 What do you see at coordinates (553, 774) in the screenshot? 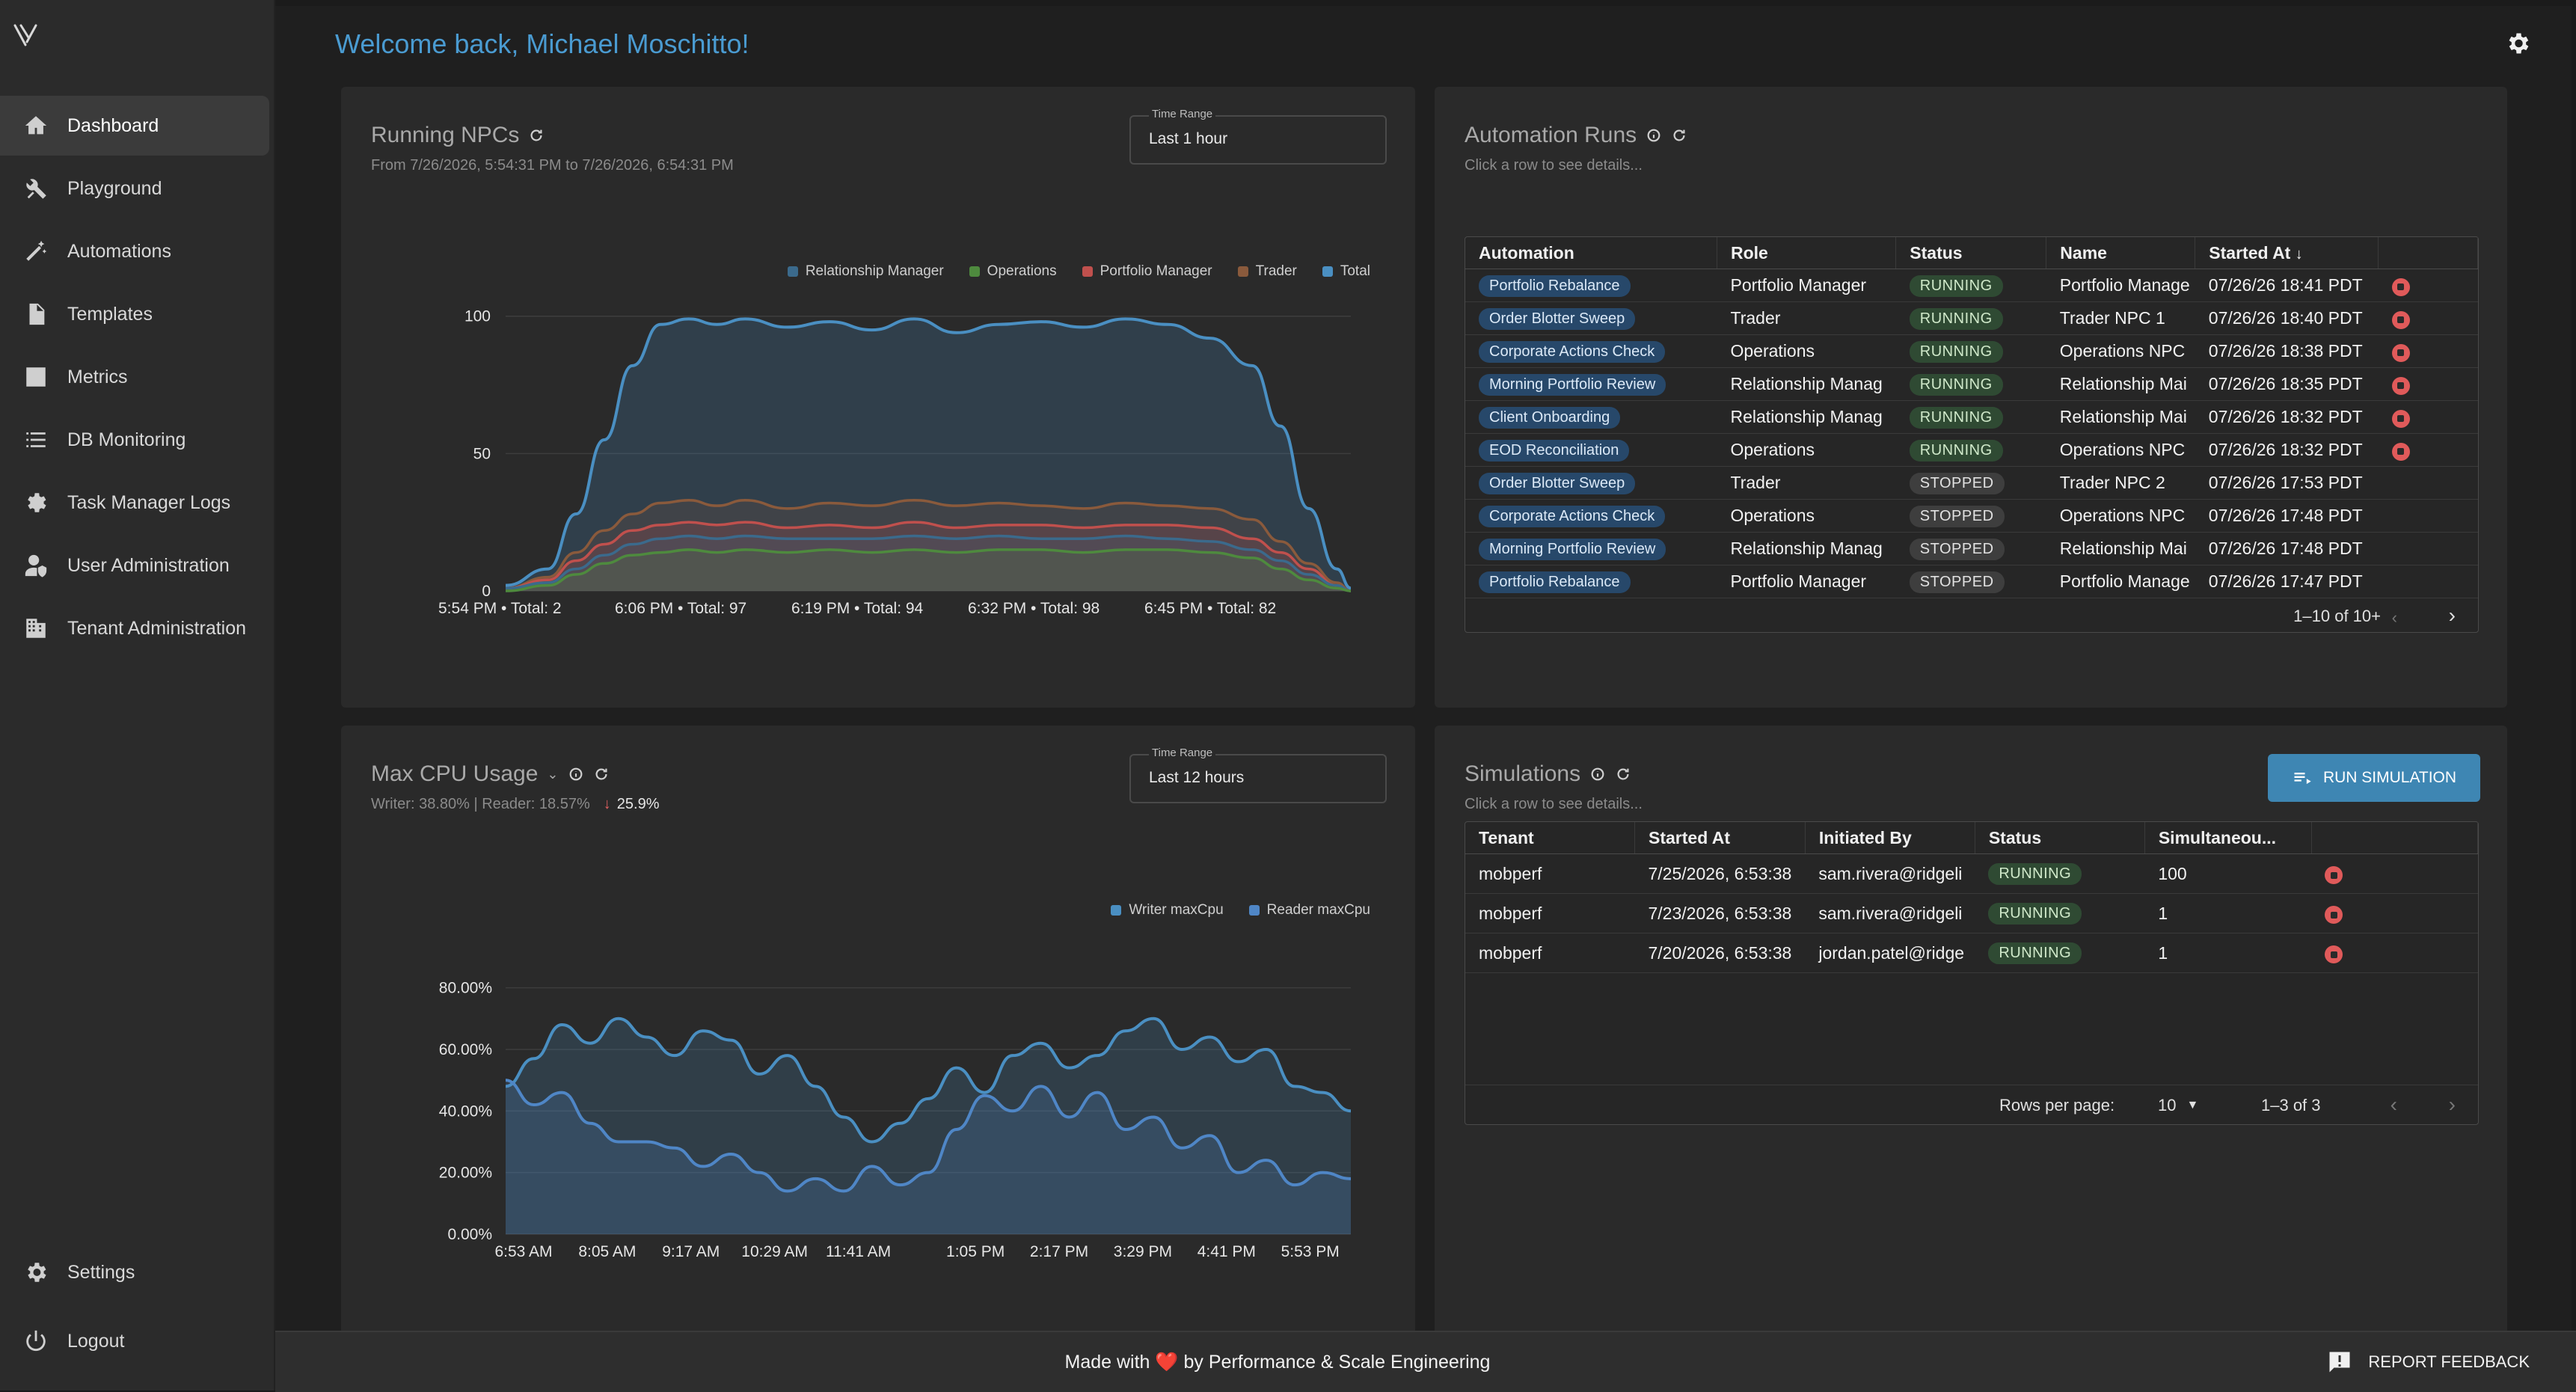
I see `chevron-down-icon: ⌄` at bounding box center [553, 774].